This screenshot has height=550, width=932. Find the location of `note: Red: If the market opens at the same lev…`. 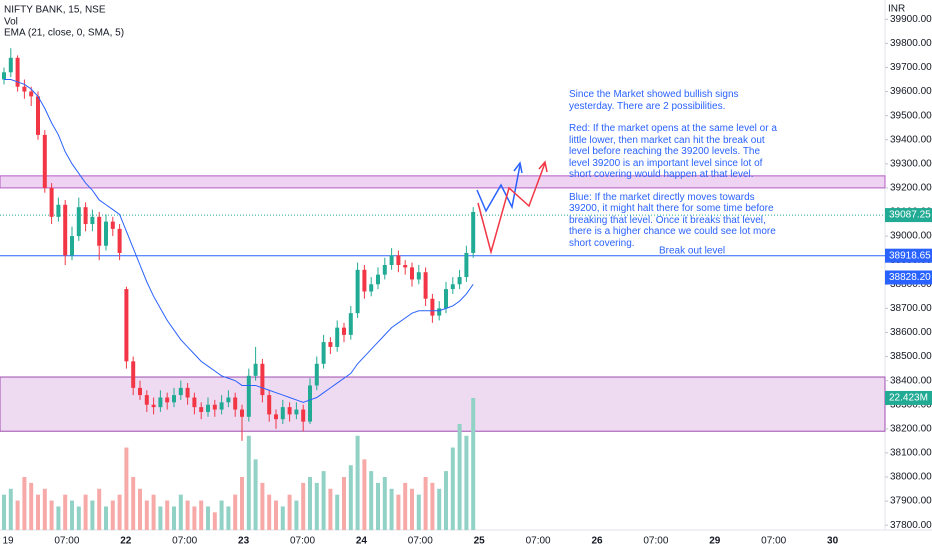

note: Red: If the market opens at the same lev… is located at coordinates (673, 151).